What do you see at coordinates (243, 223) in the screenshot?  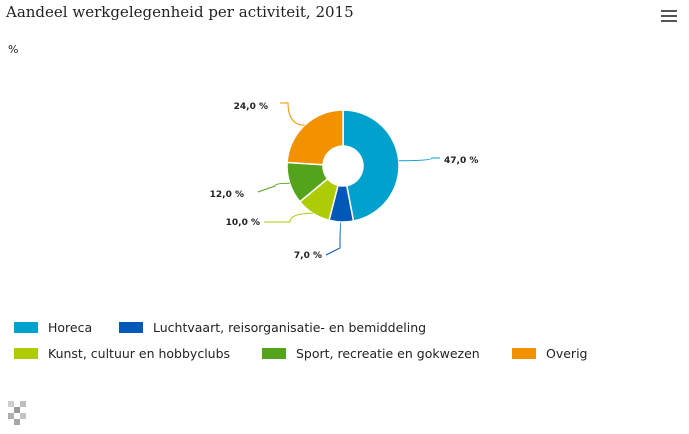 I see `data-label: 10,0 %` at bounding box center [243, 223].